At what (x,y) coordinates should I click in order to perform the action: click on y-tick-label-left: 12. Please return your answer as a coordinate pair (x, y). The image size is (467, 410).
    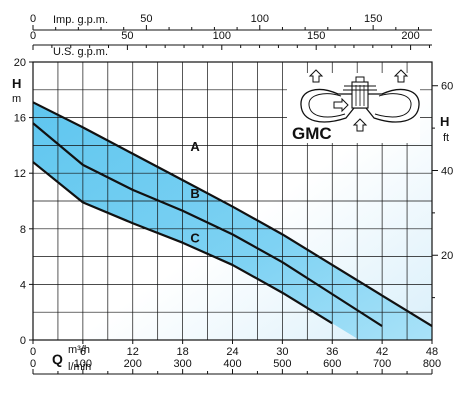
    Looking at the image, I should click on (20, 174).